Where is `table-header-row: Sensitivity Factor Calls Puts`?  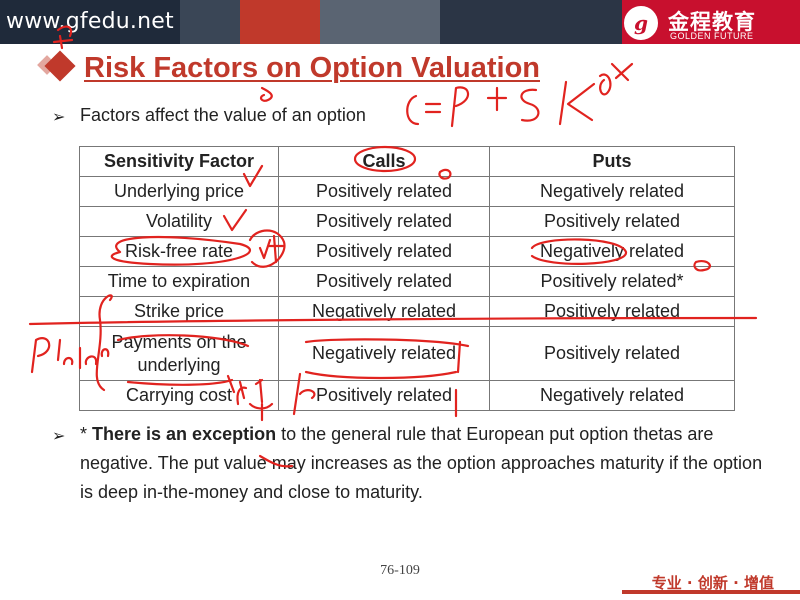 table-header-row: Sensitivity Factor Calls Puts is located at coordinates (407, 161).